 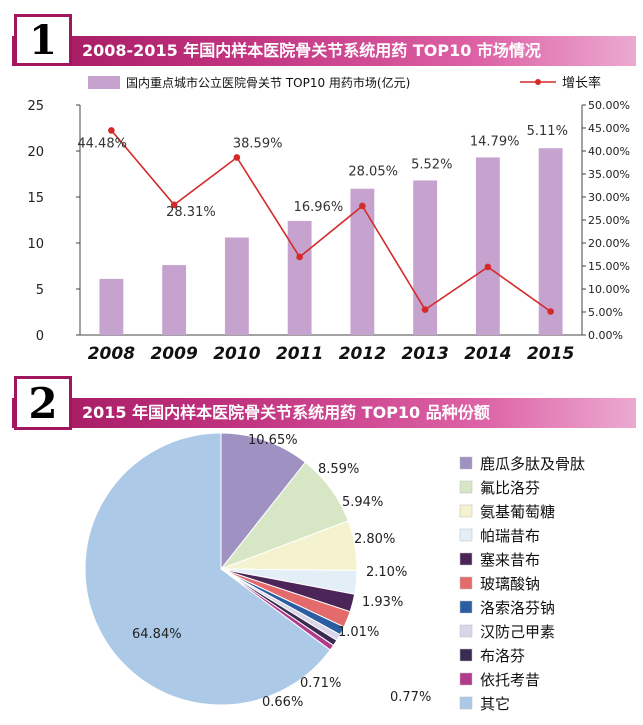 What do you see at coordinates (547, 131) in the screenshot?
I see `growth-data-label: 5.11%` at bounding box center [547, 131].